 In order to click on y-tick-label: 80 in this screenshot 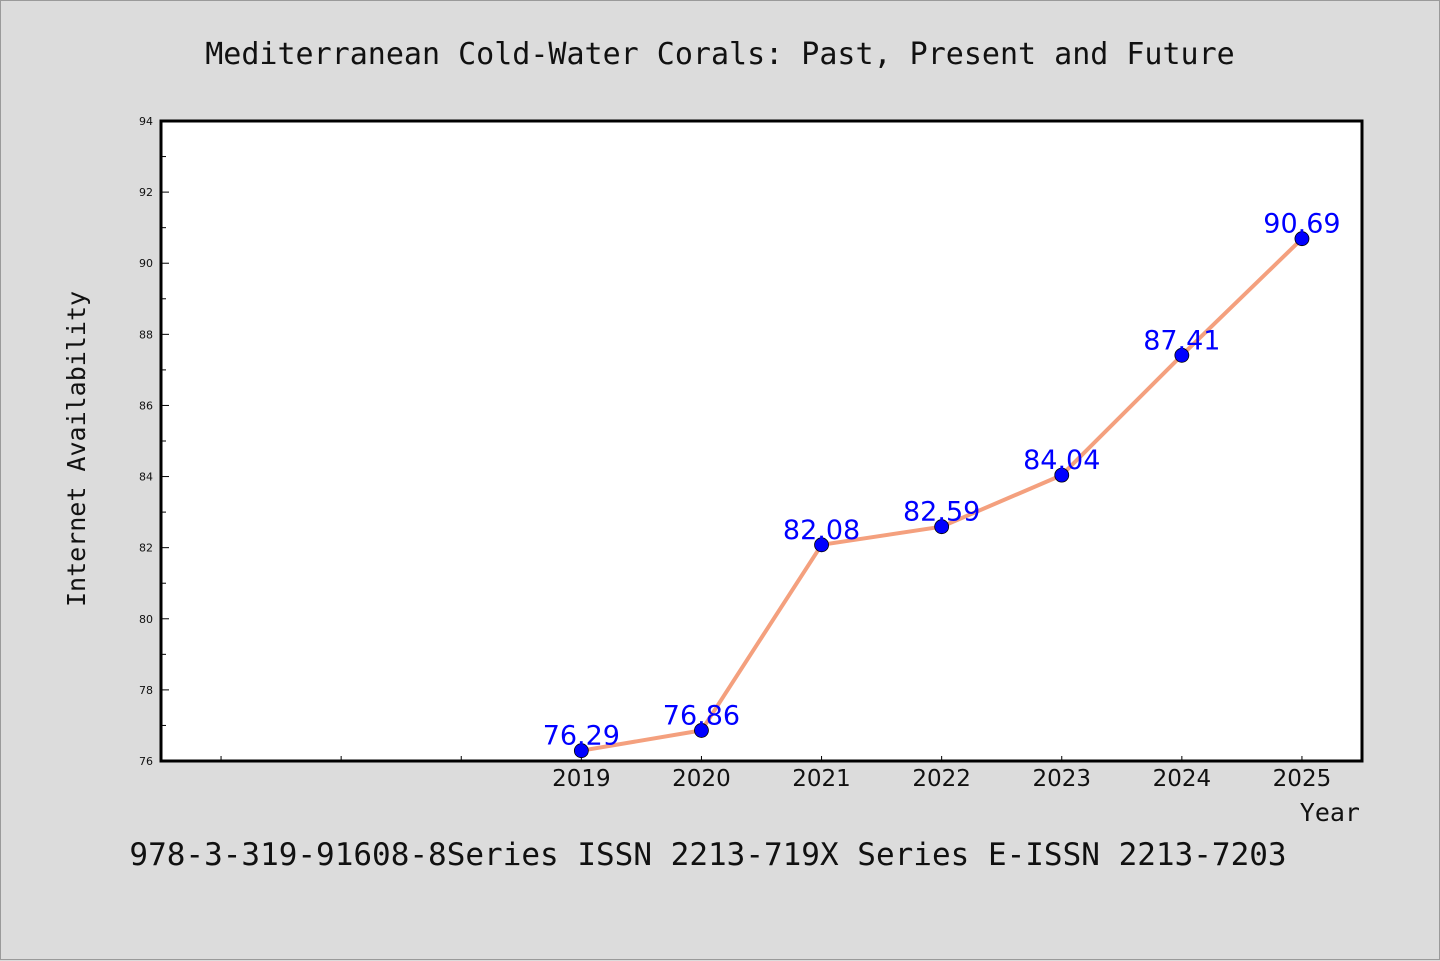, I will do `click(146, 619)`.